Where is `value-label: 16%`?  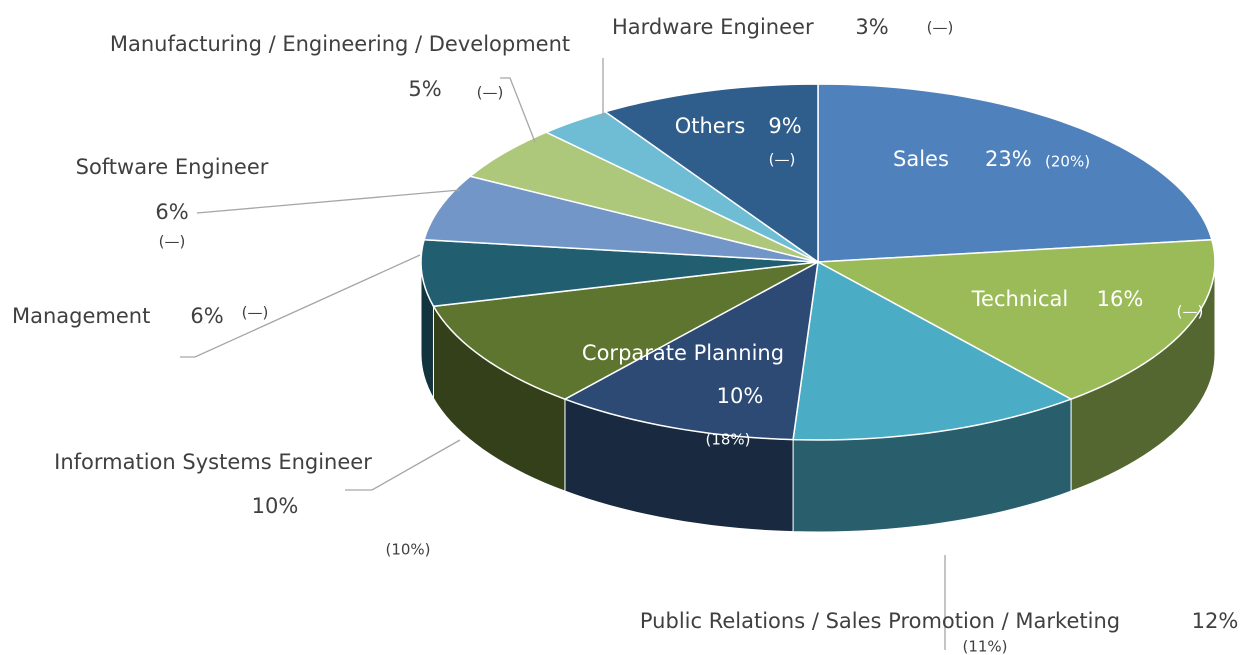 value-label: 16% is located at coordinates (1120, 299).